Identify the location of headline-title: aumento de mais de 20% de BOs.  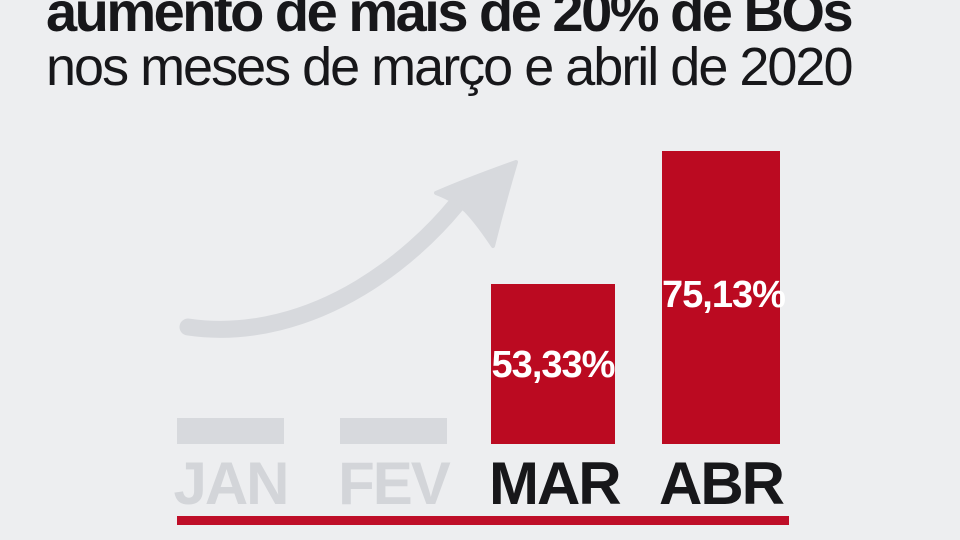
(450, 21).